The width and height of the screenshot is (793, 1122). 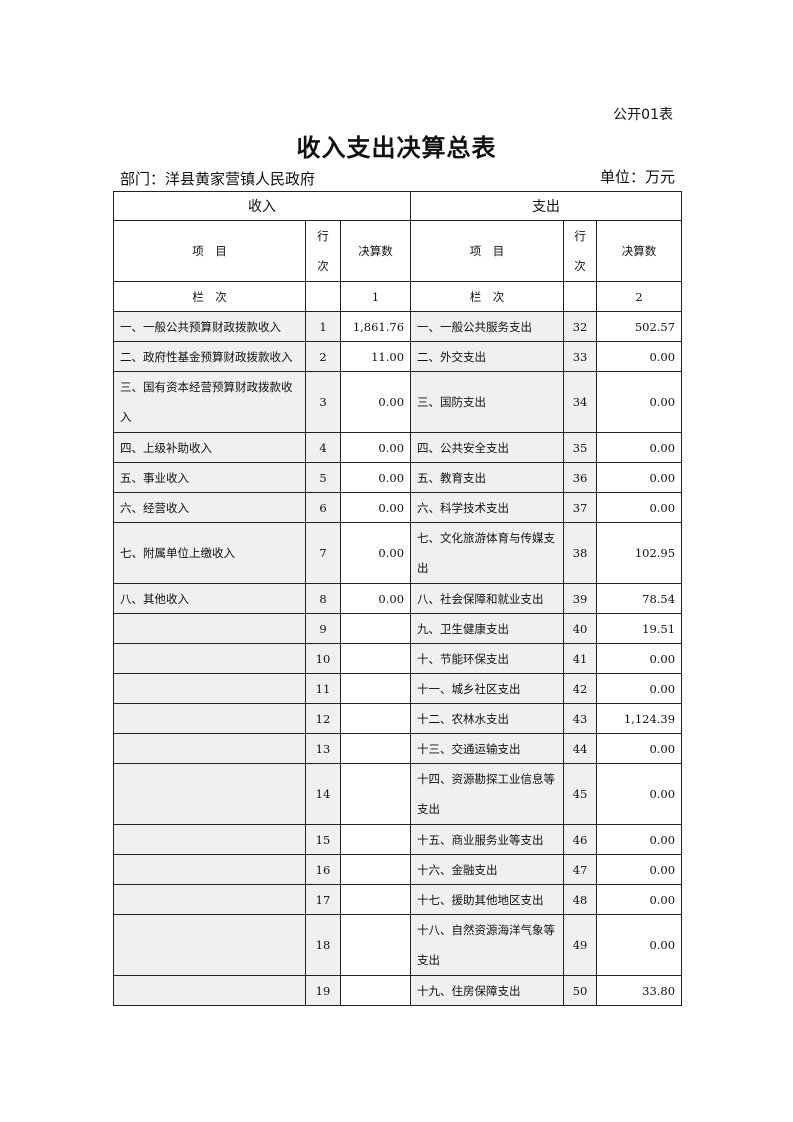 I want to click on income-item-cell: 八、其他收入, so click(x=209, y=598).